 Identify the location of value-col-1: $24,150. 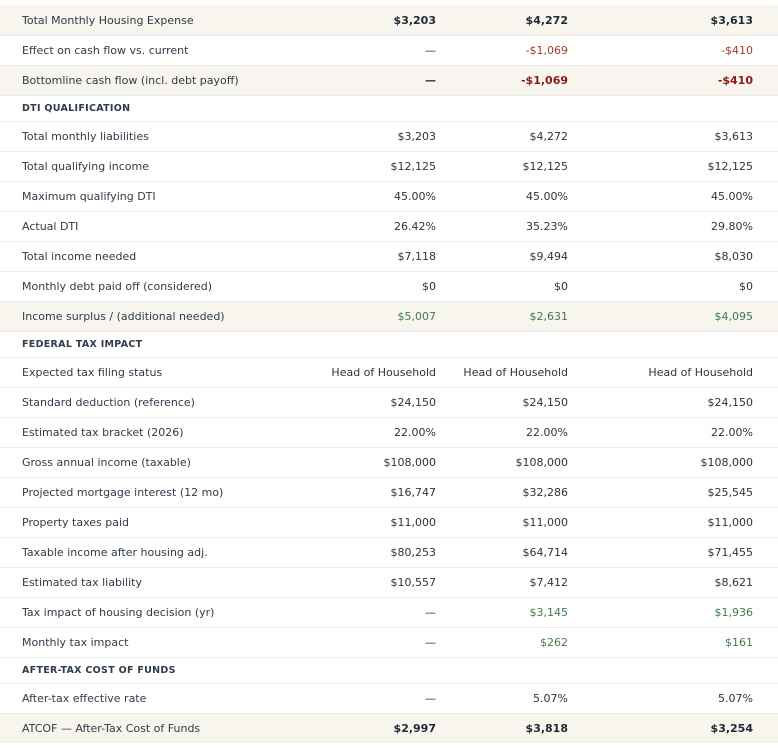
(413, 402).